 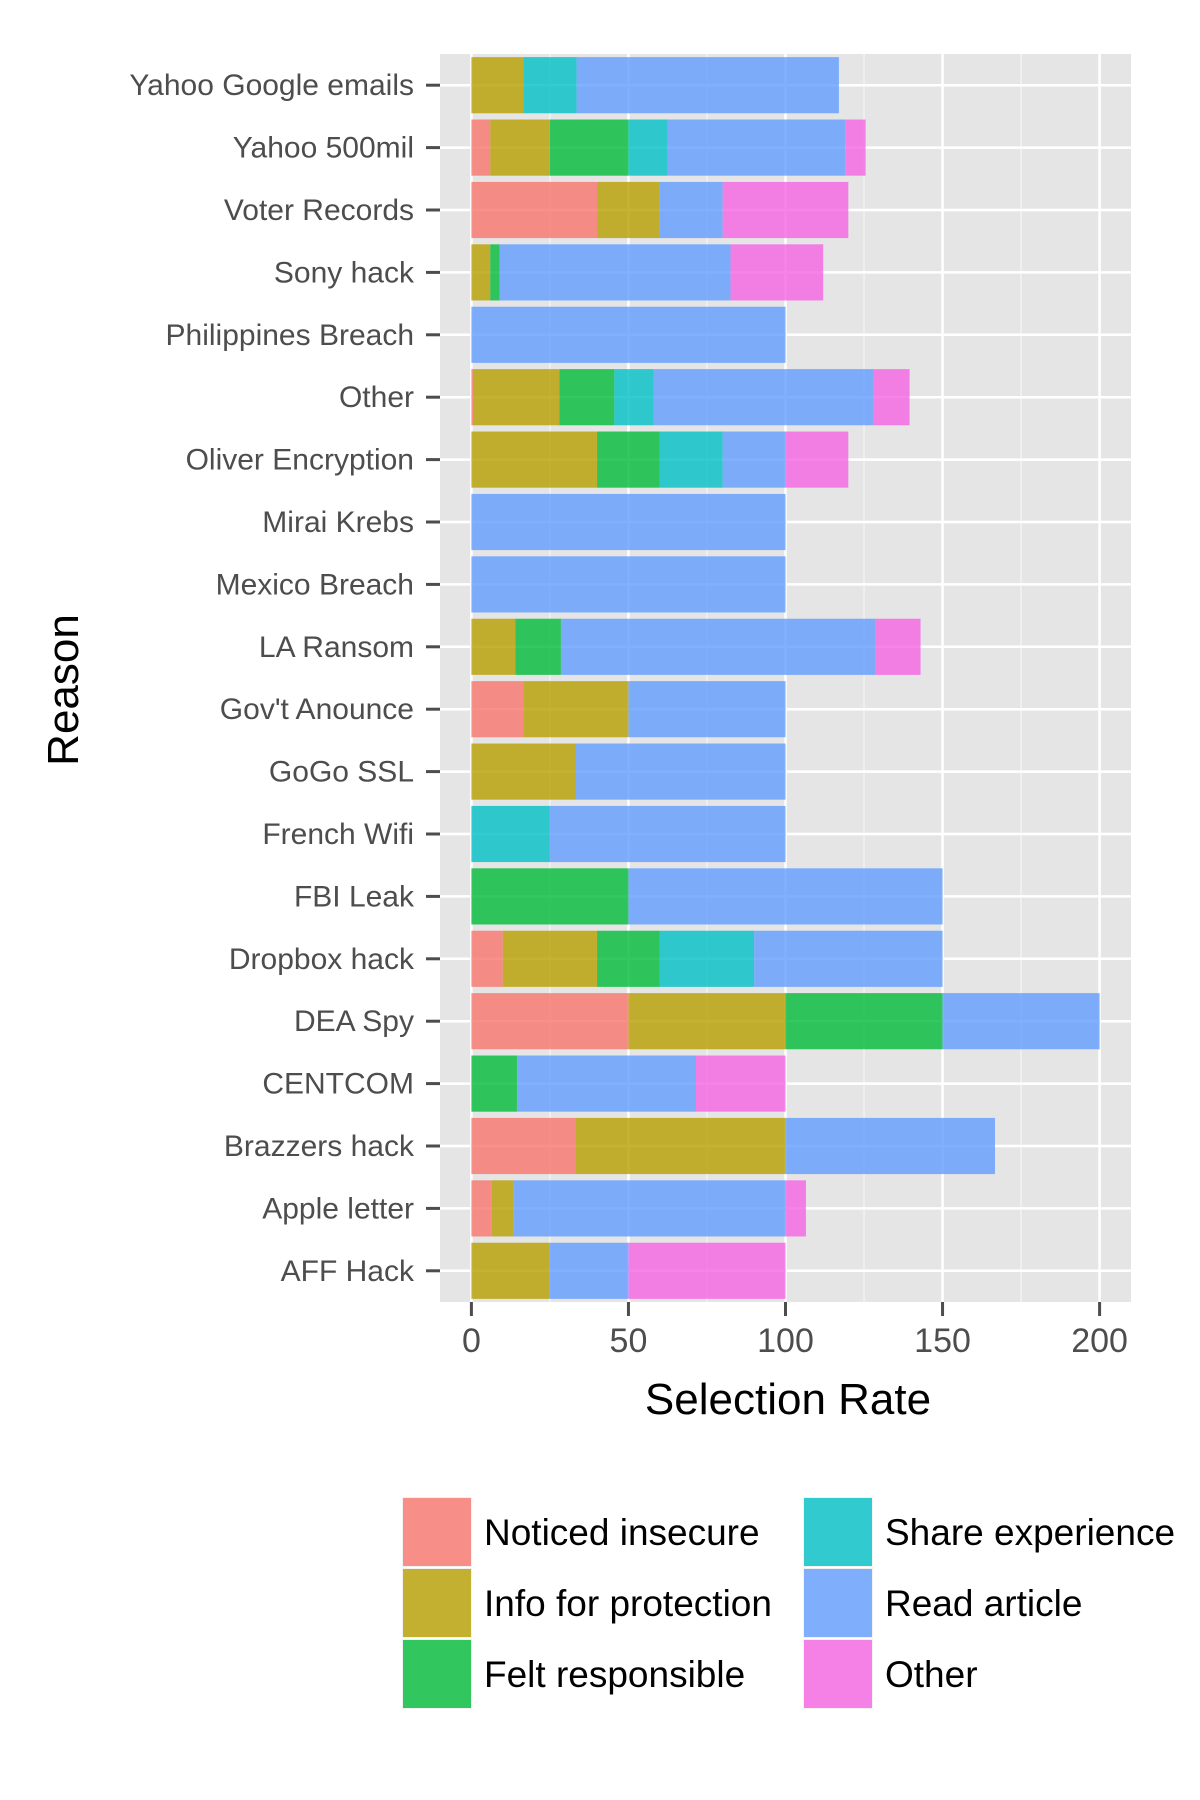 I want to click on y-tick-label: Oliver Encryption, so click(x=300, y=460).